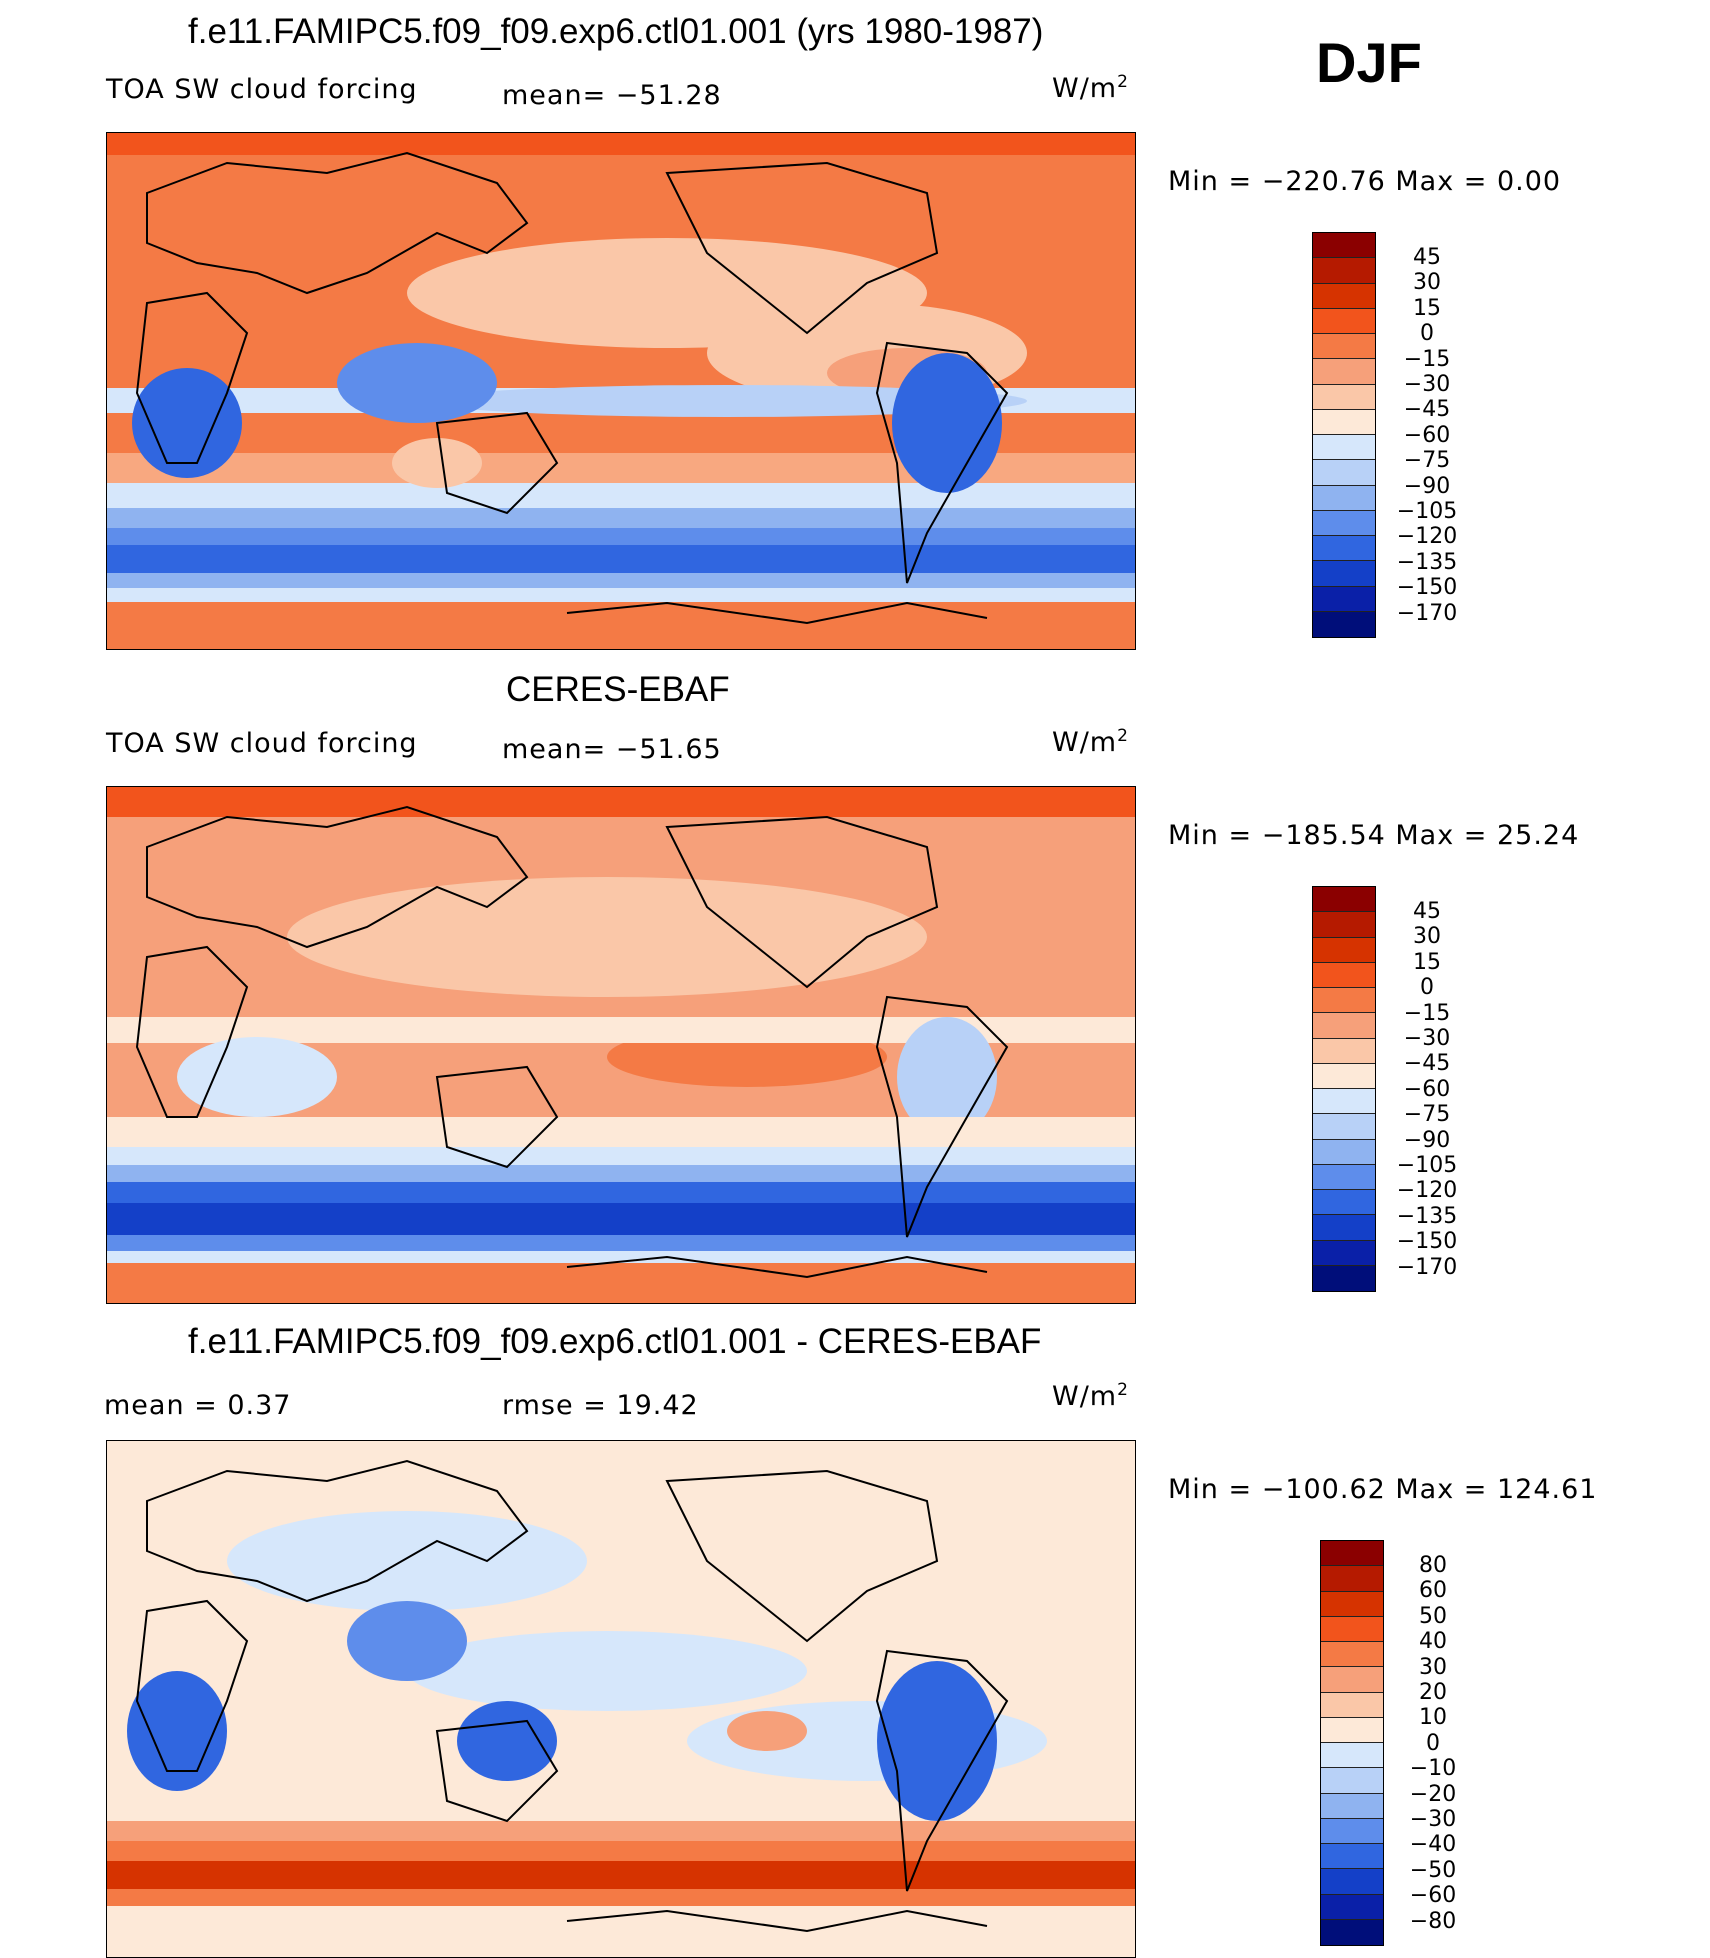 Image resolution: width=1710 pixels, height=1958 pixels. Describe the element at coordinates (1433, 1642) in the screenshot. I see `colorbar-tick-label: 40` at that location.